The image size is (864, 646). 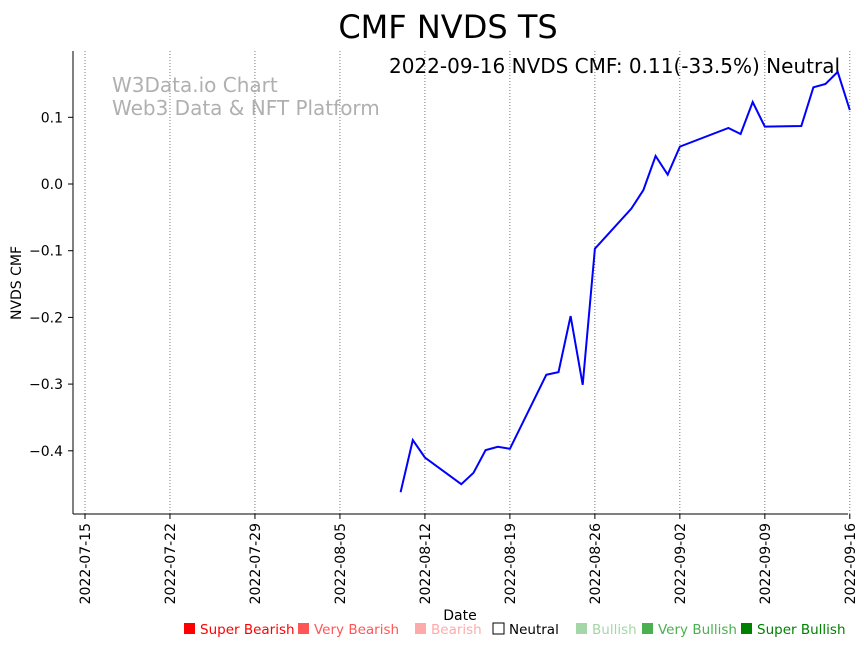 I want to click on x-tick-label: 2022-09-09, so click(x=766, y=563).